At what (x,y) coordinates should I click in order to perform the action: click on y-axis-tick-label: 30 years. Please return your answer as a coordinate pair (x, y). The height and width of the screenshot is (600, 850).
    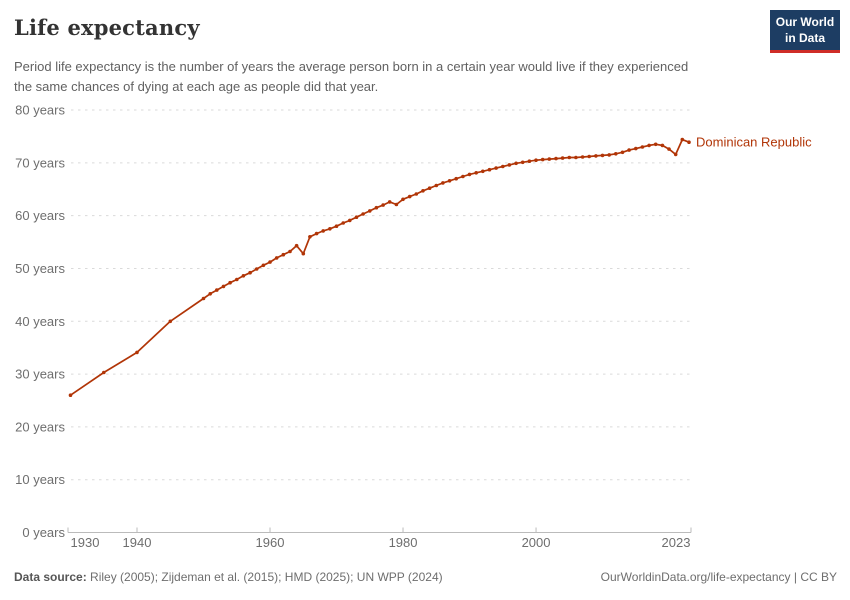
    Looking at the image, I should click on (40, 374).